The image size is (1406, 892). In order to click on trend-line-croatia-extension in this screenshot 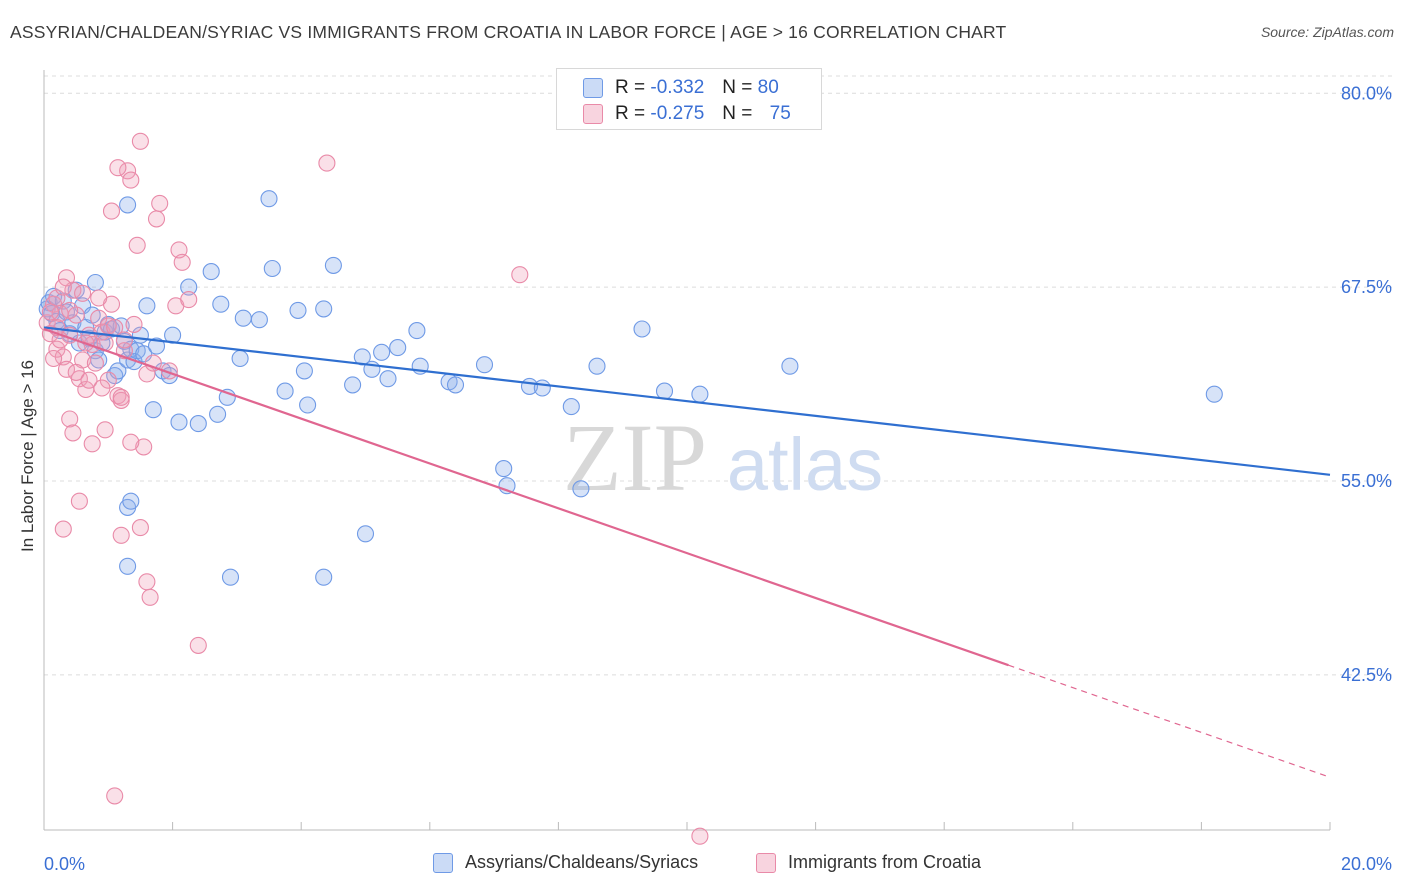, I will do `click(1169, 721)`.